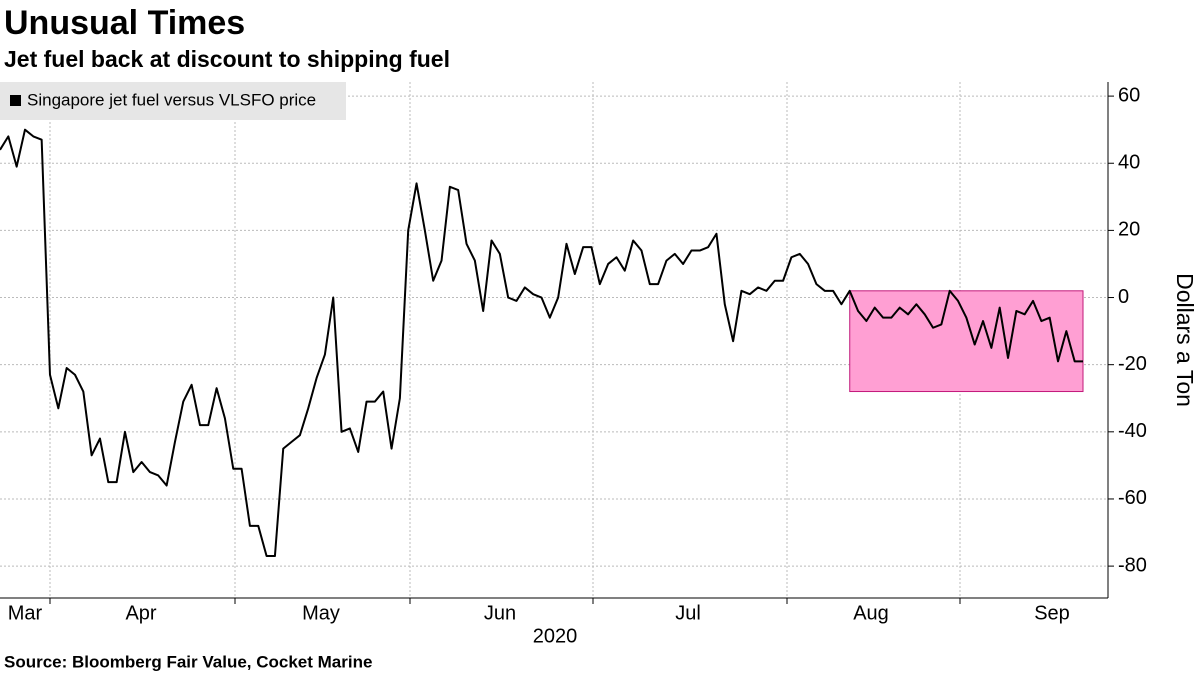 Image resolution: width=1200 pixels, height=675 pixels. I want to click on x-tick-label: Mar, so click(25, 613).